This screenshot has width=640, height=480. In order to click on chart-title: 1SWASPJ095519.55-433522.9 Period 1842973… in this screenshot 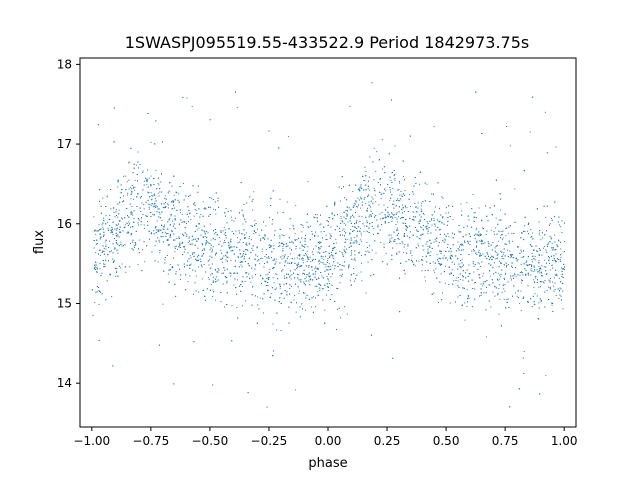, I will do `click(327, 42)`.